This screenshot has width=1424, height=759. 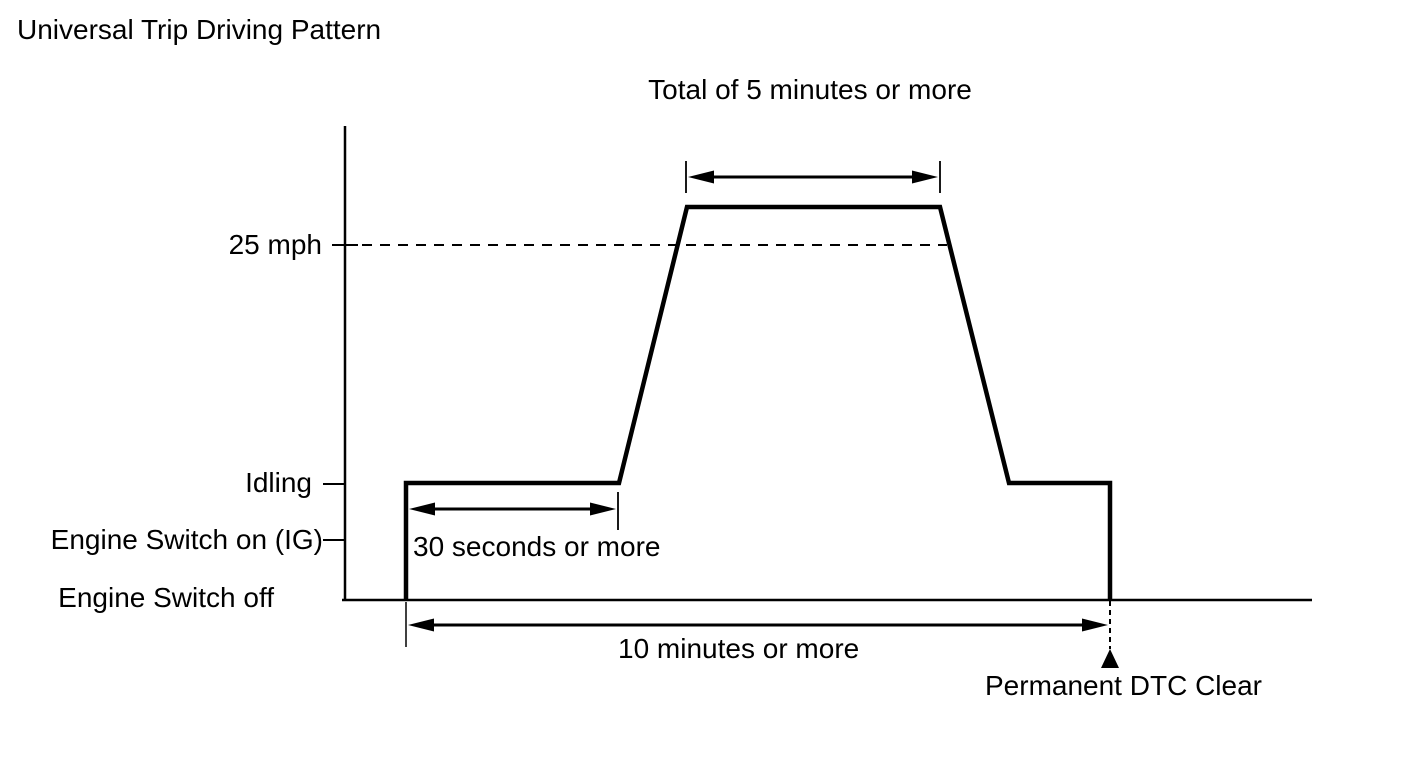 What do you see at coordinates (738, 648) in the screenshot?
I see `trip-duration-label: 10 minutes or more` at bounding box center [738, 648].